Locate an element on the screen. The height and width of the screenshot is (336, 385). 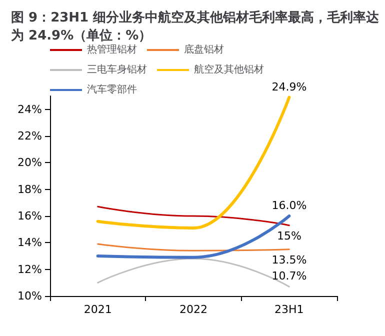
y-tick-label: 24% is located at coordinates (30, 109).